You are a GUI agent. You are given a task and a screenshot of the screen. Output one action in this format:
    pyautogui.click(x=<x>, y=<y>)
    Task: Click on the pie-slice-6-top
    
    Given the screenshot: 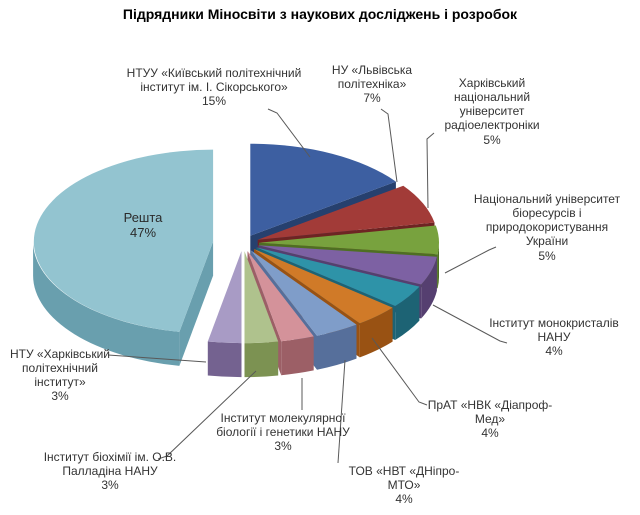 What is the action you would take?
    pyautogui.click(x=303, y=293)
    